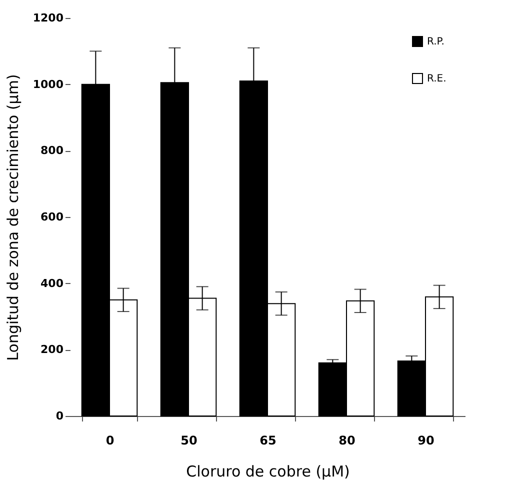  What do you see at coordinates (426, 441) in the screenshot?
I see `x-tick-label: 90` at bounding box center [426, 441].